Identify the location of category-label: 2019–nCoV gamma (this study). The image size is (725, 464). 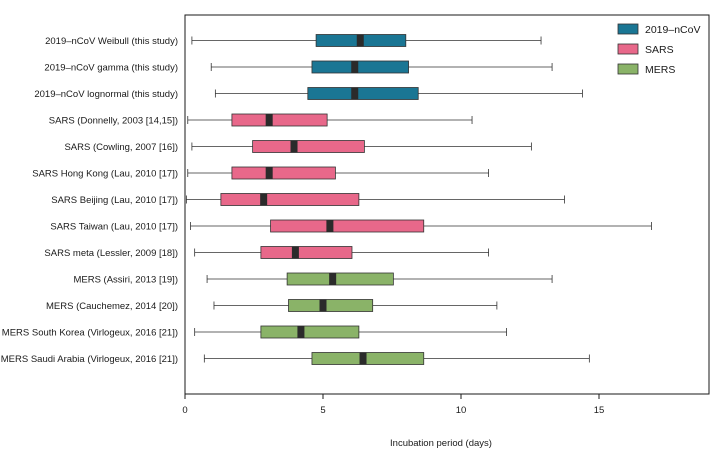
(111, 68).